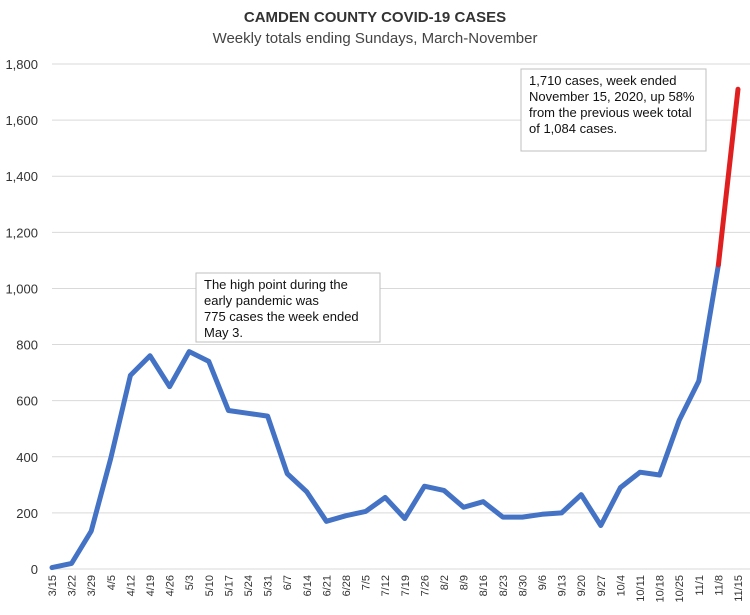 This screenshot has width=750, height=615. I want to click on y-tick-label: 1,200, so click(21, 232).